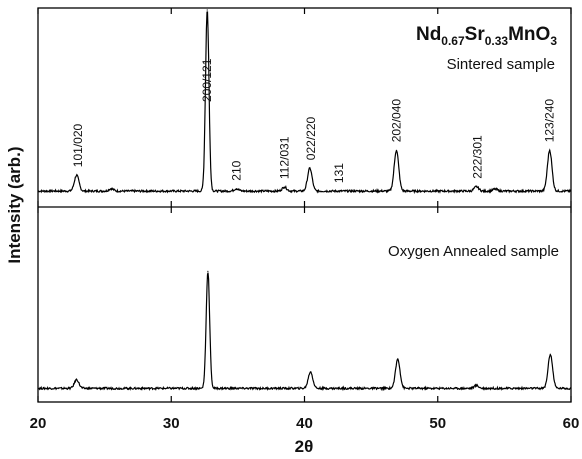 This screenshot has width=582, height=459. I want to click on peak-label-200-121: 200/121, so click(207, 80).